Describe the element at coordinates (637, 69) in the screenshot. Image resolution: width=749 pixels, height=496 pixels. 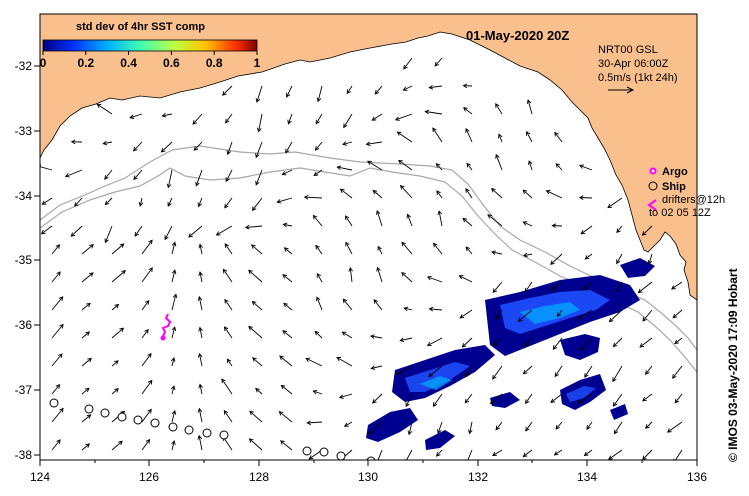
I see `model-info: NRT00 GSL 30-Apr 06:00Z 0.5m/s (1kt 24h)` at that location.